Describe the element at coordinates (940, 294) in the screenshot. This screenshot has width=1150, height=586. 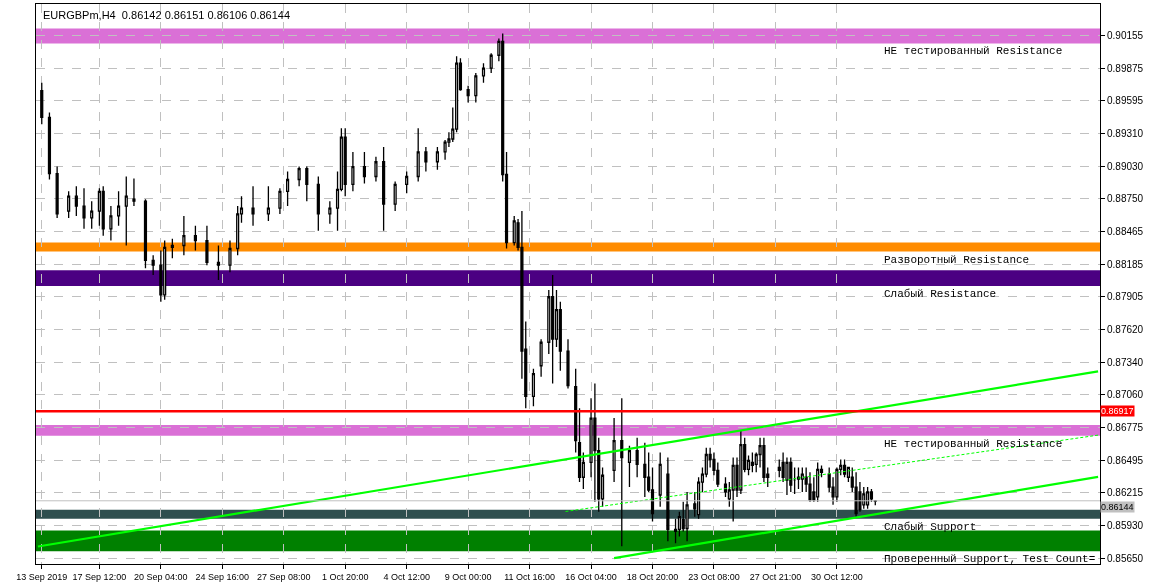
I see `band-label: Слабый Resistance` at that location.